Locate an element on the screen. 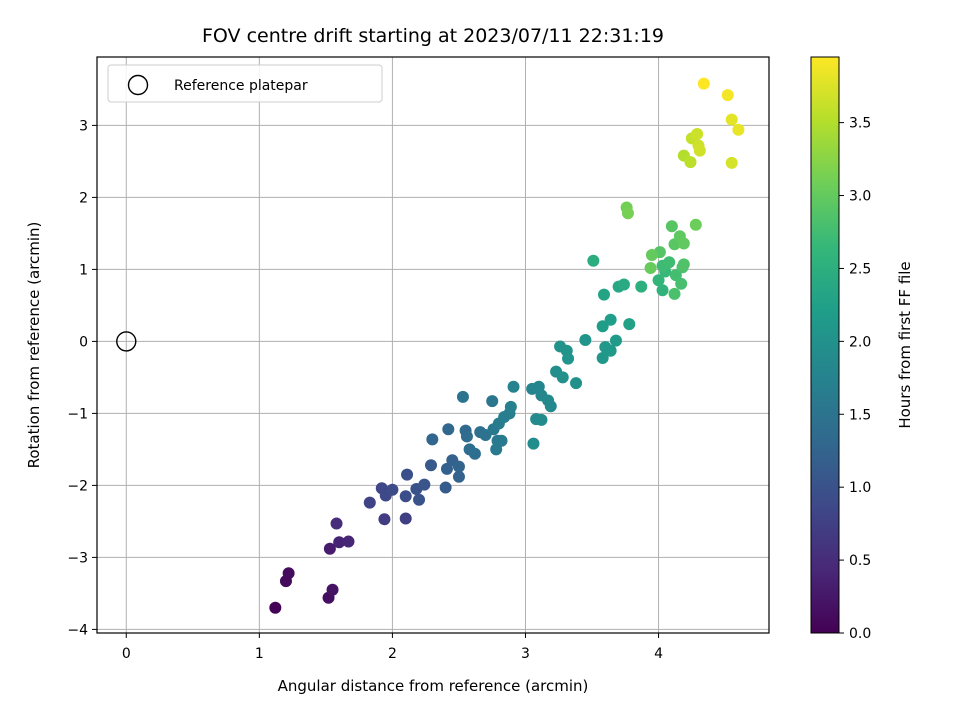 Image resolution: width=960 pixels, height=720 pixels. legend-box is located at coordinates (245, 83).